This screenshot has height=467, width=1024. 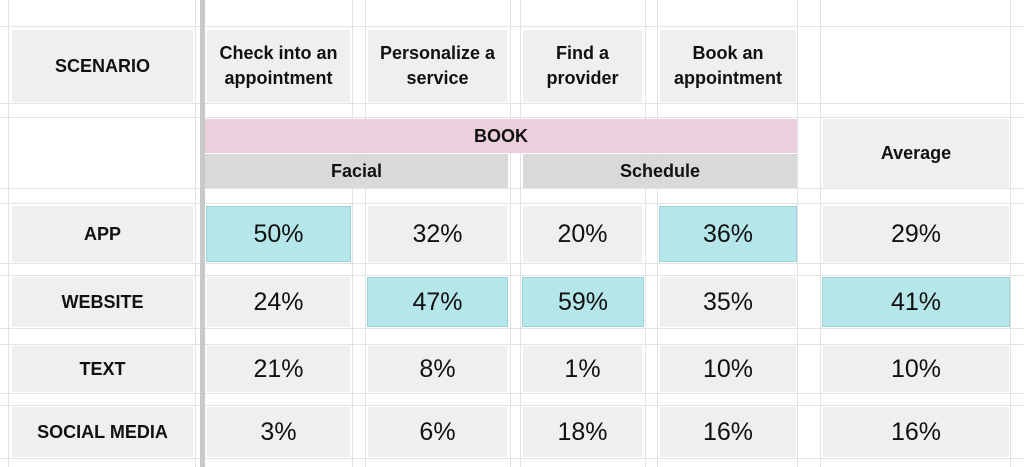 I want to click on scenario-find-provider: Find a provider, so click(x=582, y=66).